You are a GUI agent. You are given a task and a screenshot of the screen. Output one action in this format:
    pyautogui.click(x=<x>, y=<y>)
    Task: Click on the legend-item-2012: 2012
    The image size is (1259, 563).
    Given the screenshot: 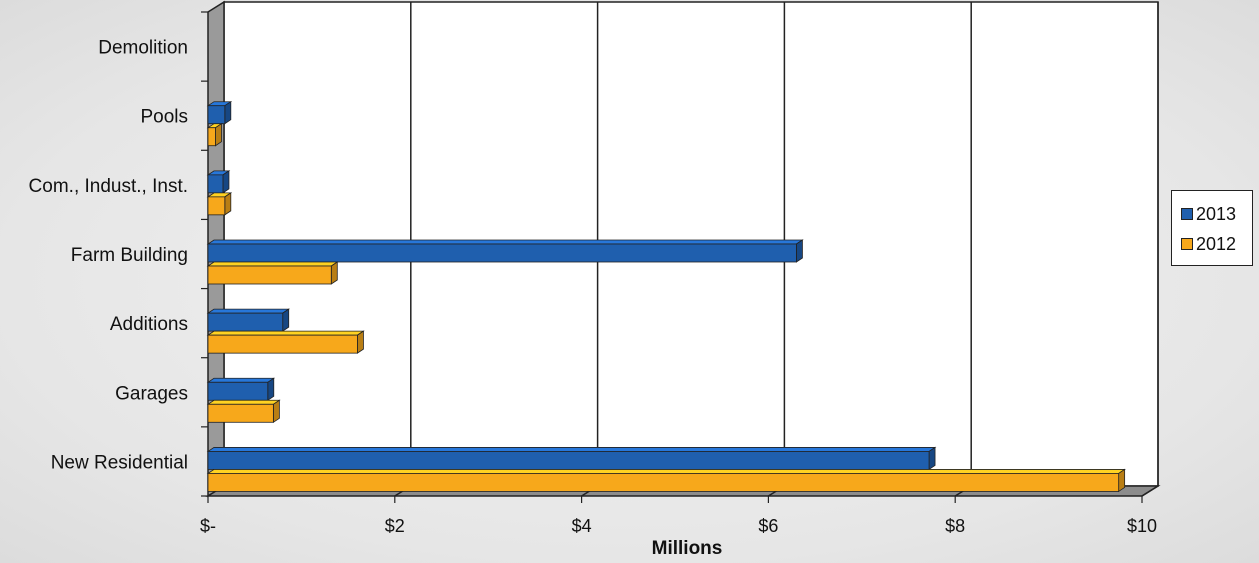 What is the action you would take?
    pyautogui.click(x=1216, y=244)
    